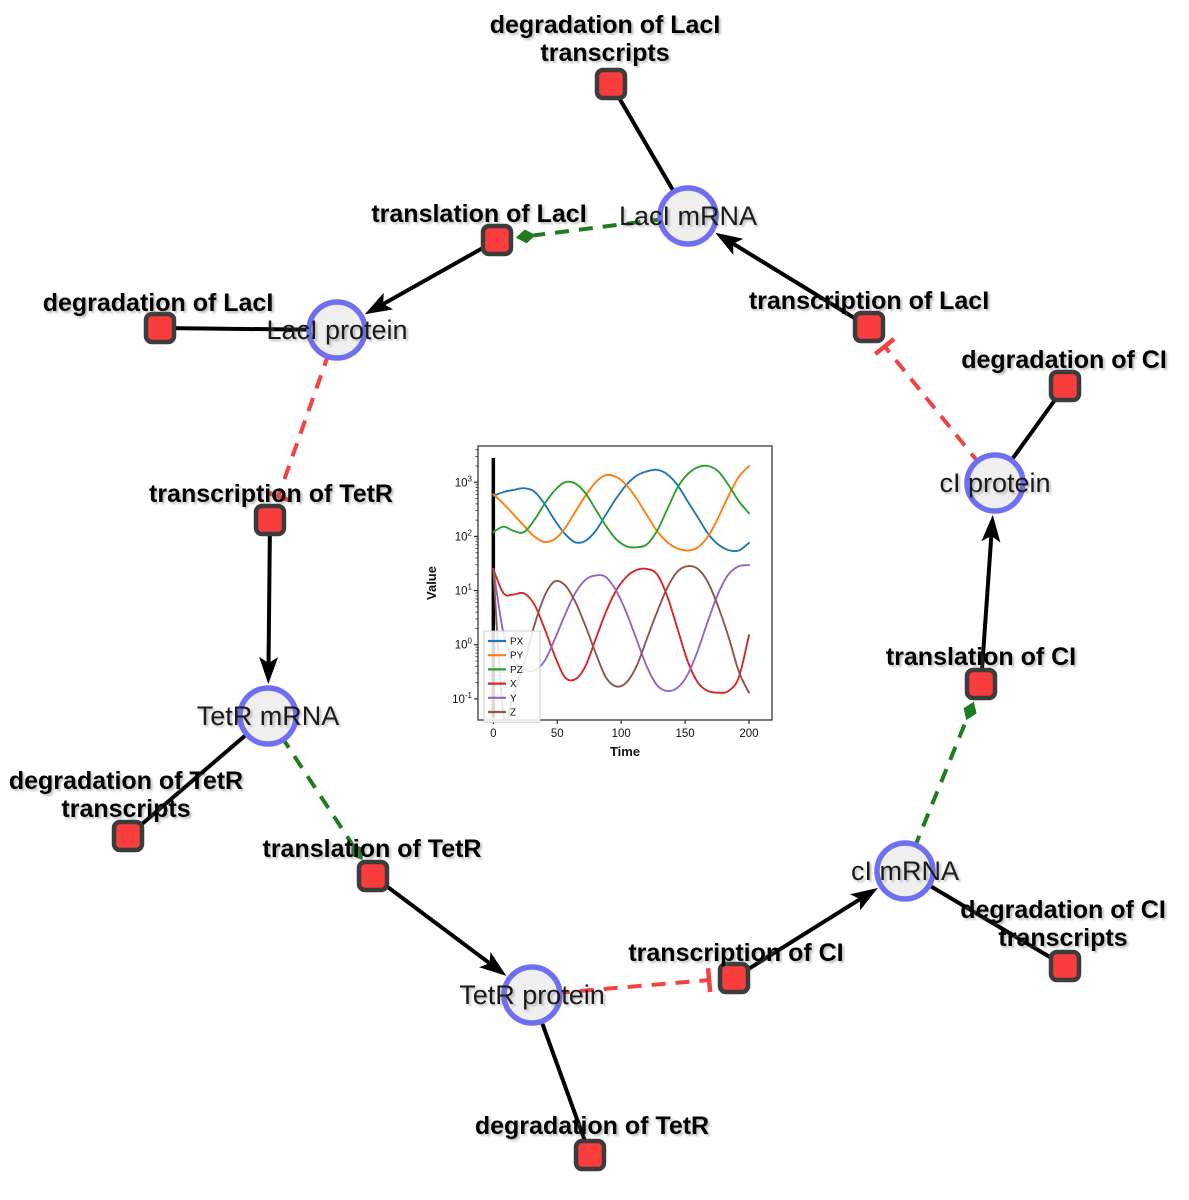  Describe the element at coordinates (158, 303) in the screenshot. I see `reaction-label-deg_lacI: degradation of LacI` at that location.